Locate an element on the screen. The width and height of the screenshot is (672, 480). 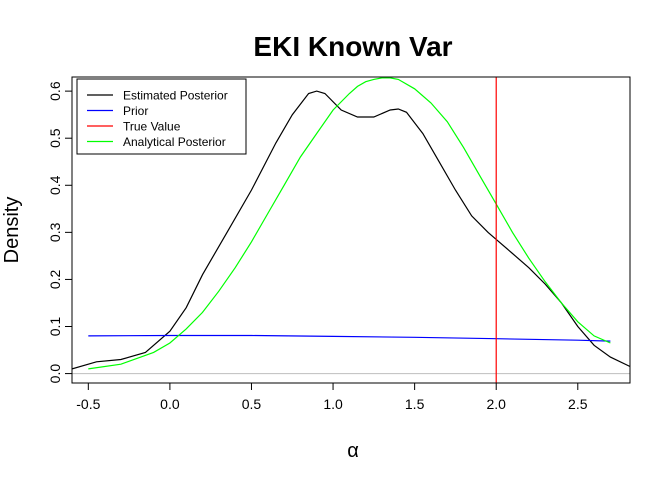
y-tick-label: 0.5 is located at coordinates (55, 138).